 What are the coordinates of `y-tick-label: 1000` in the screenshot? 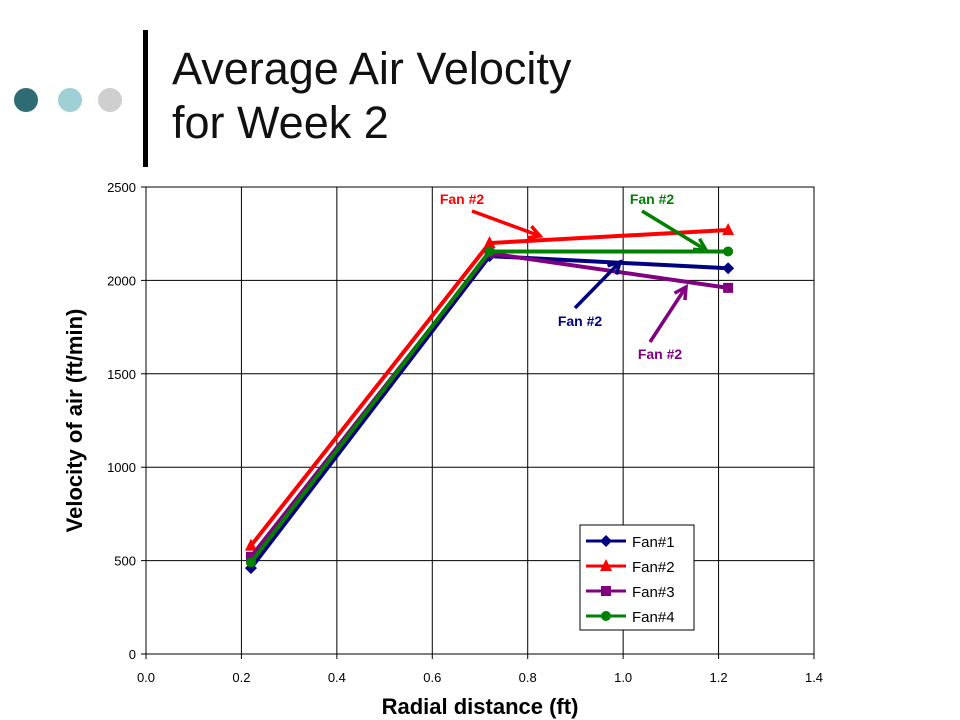 It's located at (121, 467).